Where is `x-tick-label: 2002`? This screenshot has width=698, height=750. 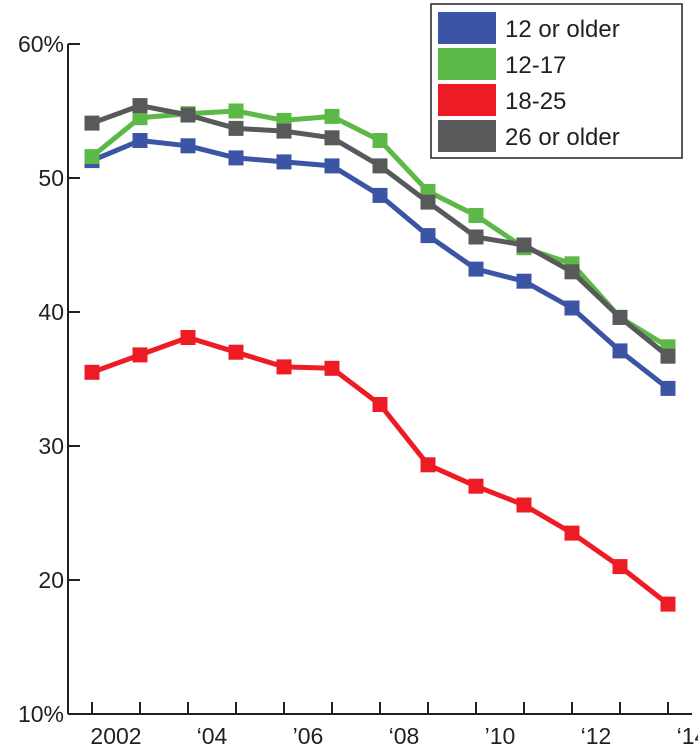
x-tick-label: 2002 is located at coordinates (115, 736).